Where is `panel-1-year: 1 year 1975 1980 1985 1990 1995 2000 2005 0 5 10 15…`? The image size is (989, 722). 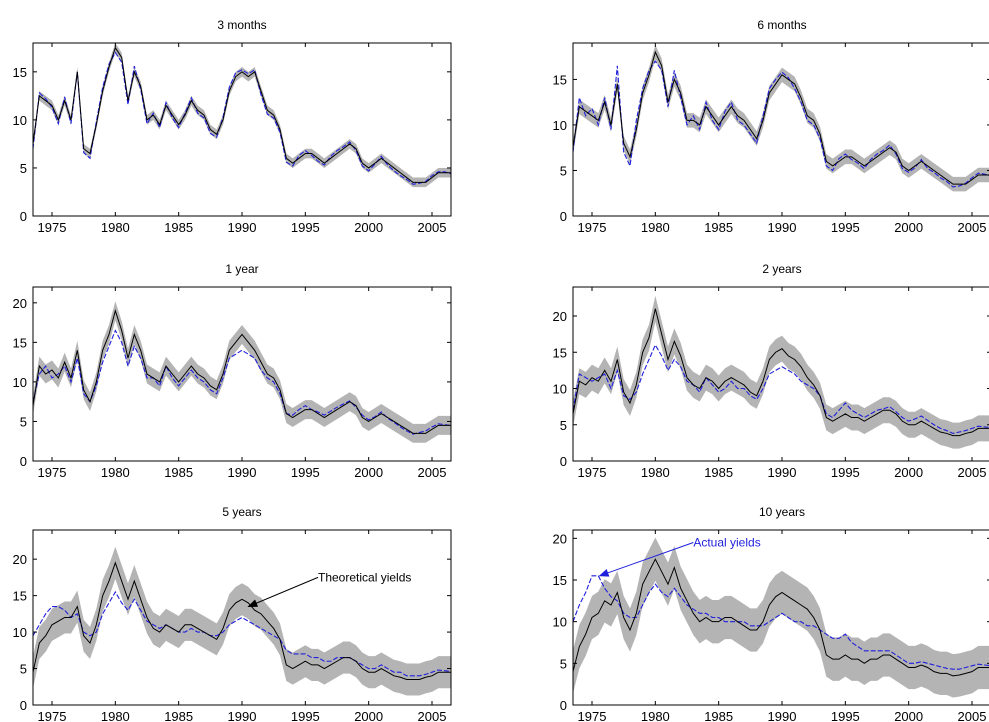 panel-1-year: 1 year 1975 1980 1985 1990 1995 2000 2005 0 5 10 15… is located at coordinates (232, 371).